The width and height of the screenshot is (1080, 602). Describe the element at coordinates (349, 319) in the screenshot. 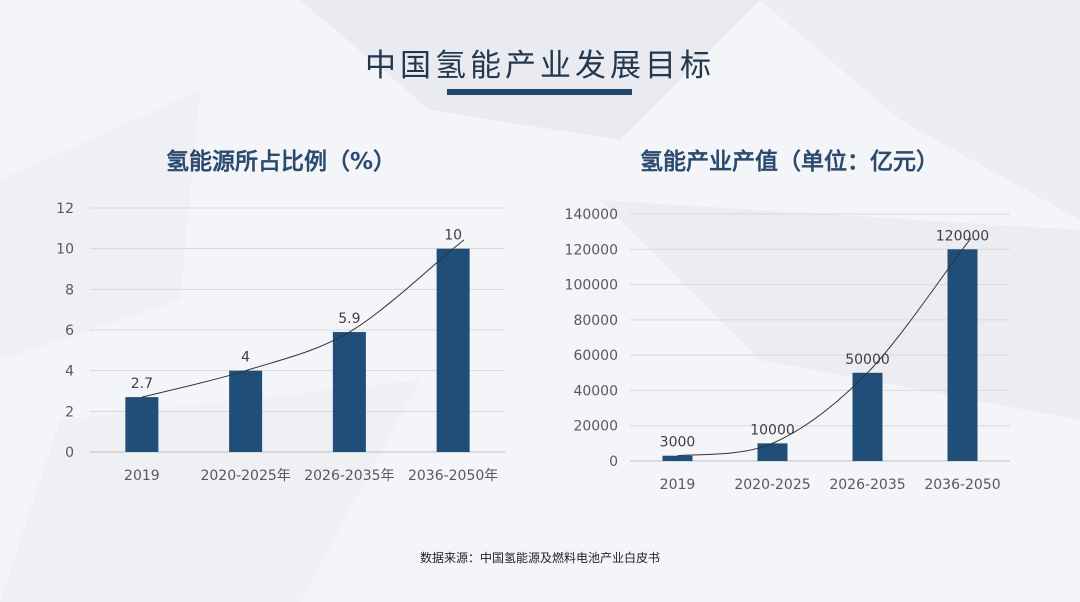

I see `data-label: 5.9` at that location.